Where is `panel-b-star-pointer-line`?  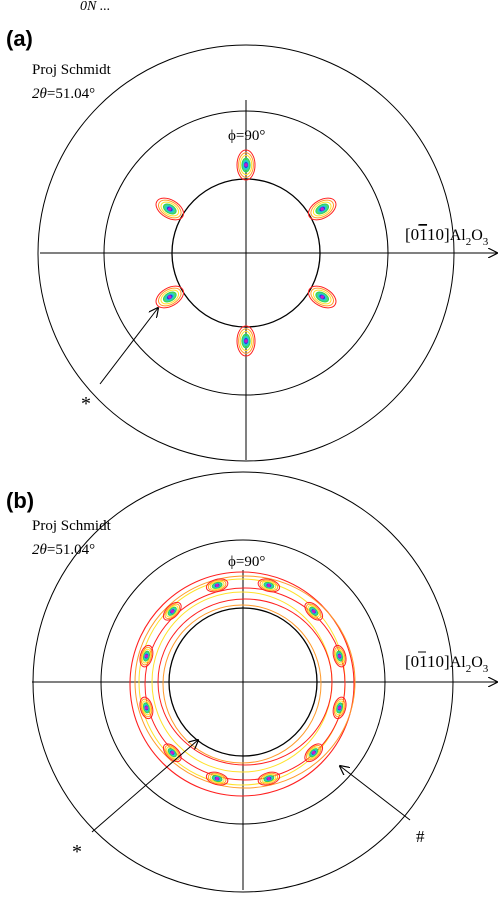 panel-b-star-pointer-line is located at coordinates (144, 786).